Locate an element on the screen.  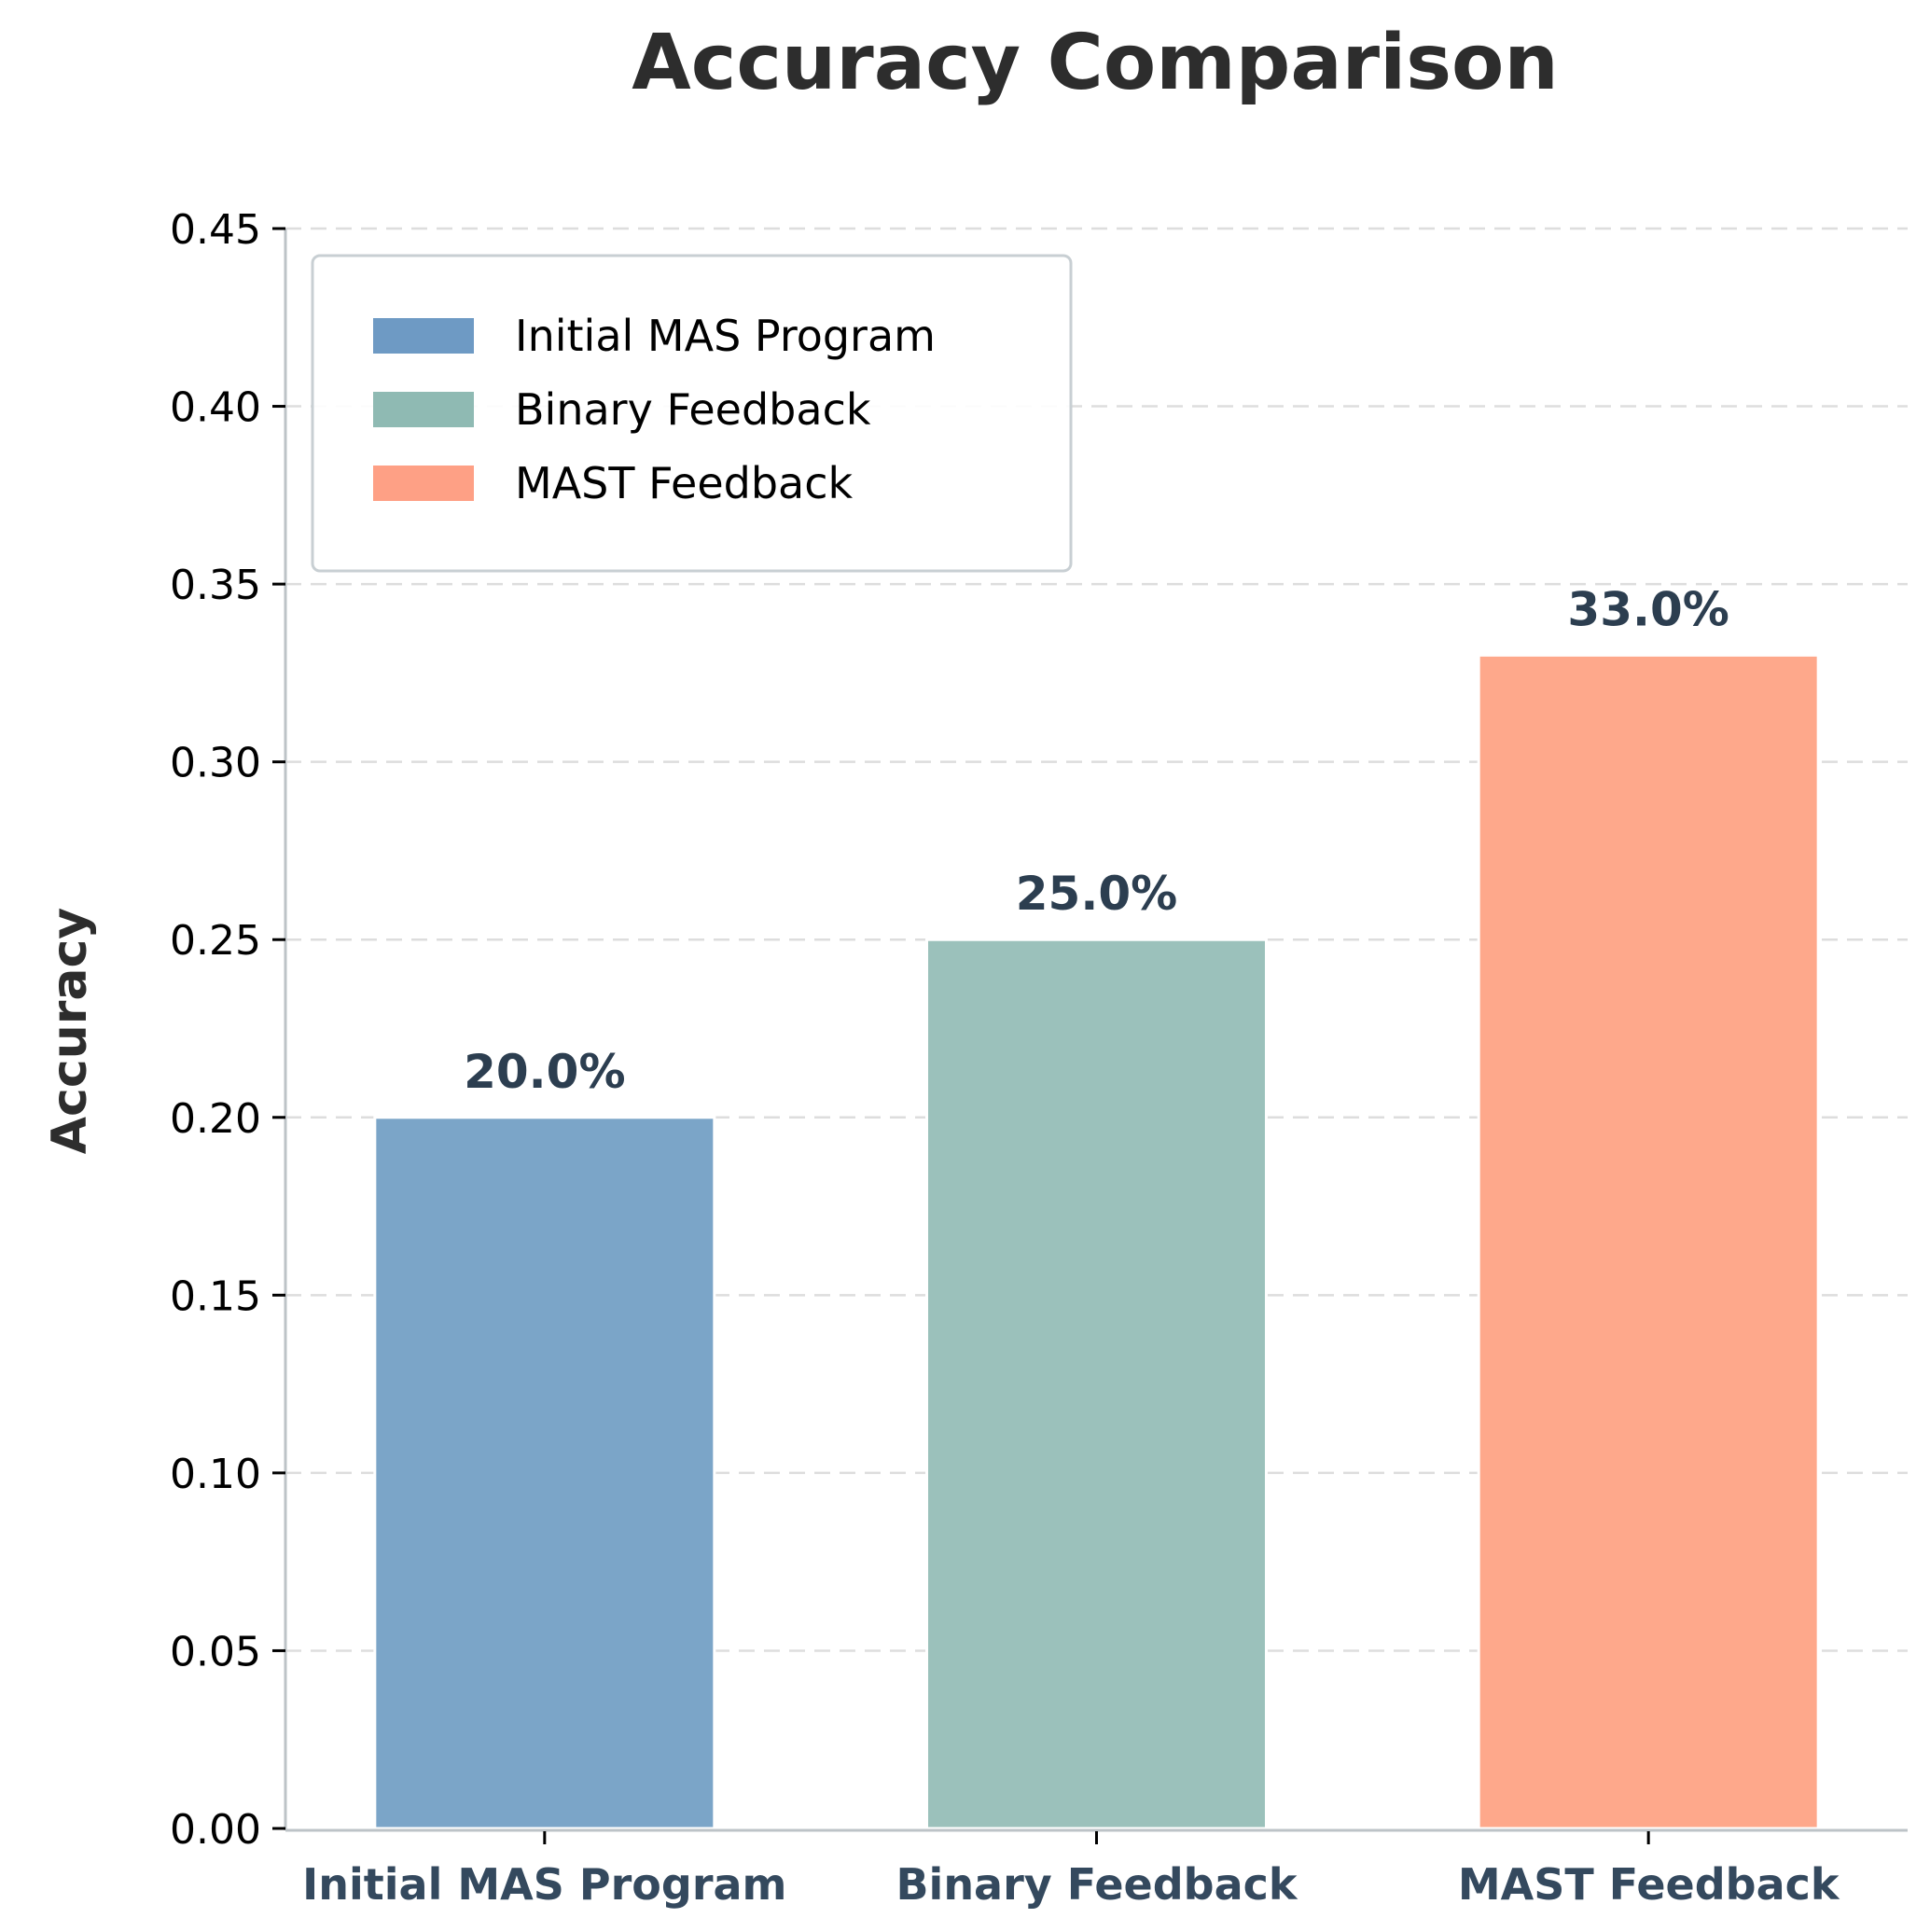
y-tick-label: 0.30 is located at coordinates (215, 763).